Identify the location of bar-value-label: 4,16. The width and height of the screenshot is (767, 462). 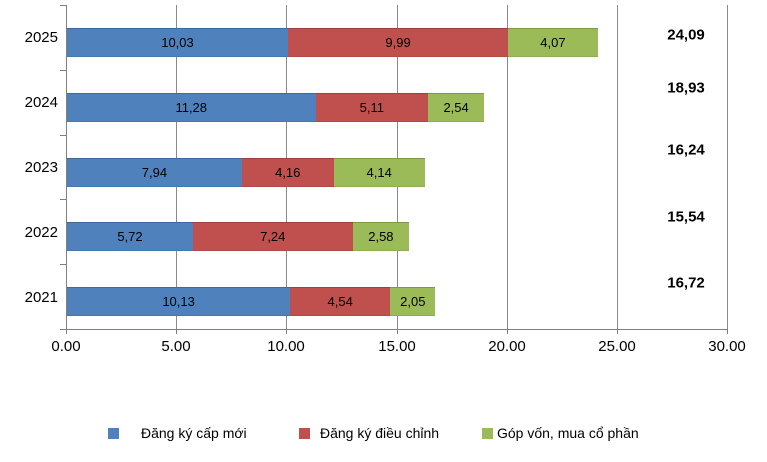
(288, 172).